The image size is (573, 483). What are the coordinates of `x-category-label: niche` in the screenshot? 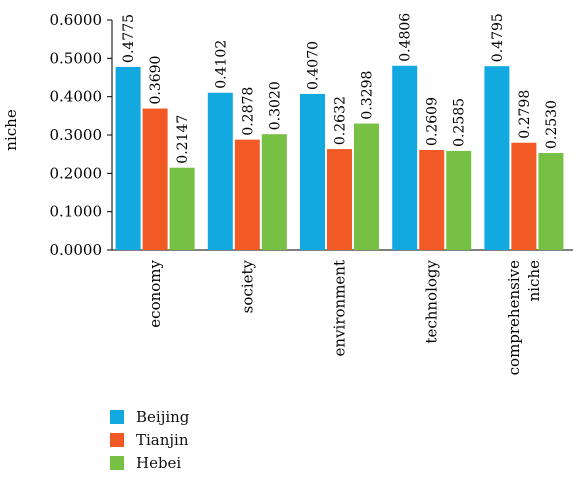 It's located at (534, 281).